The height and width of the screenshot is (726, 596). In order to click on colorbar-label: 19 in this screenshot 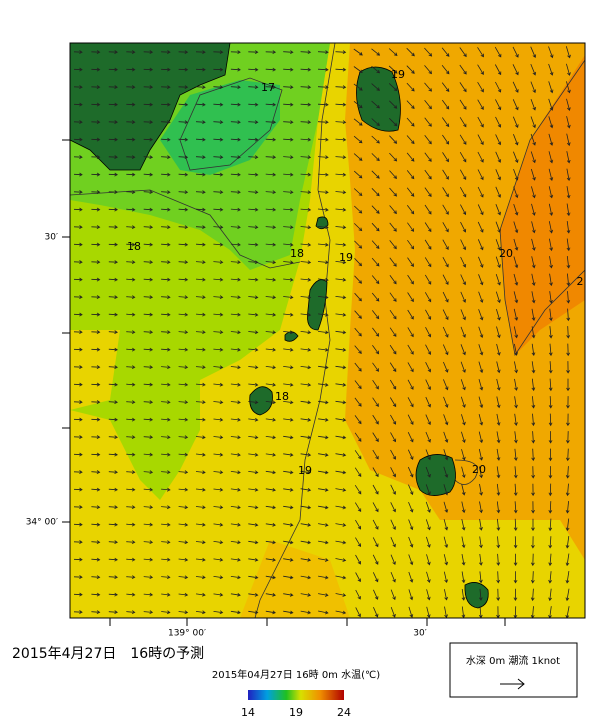, I will do `click(296, 712)`.